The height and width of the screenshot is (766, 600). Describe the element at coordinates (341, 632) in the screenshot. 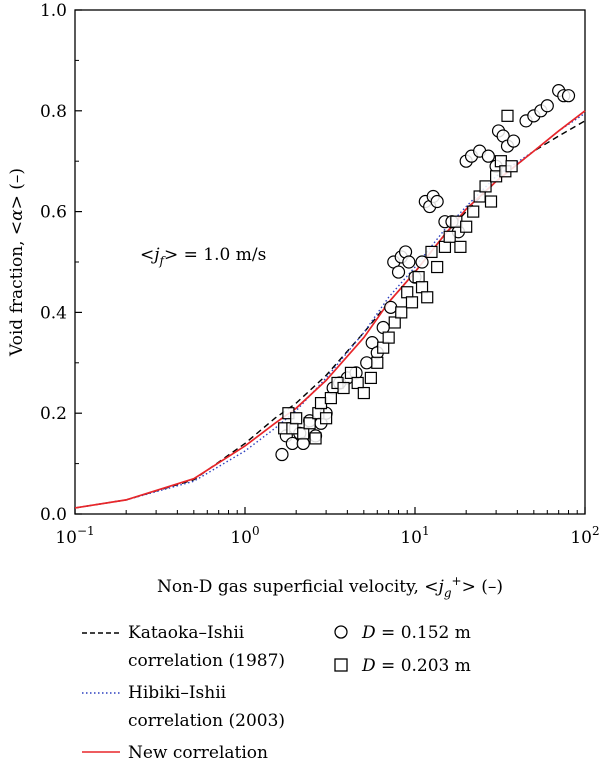

I see `legend-marker-circle` at that location.